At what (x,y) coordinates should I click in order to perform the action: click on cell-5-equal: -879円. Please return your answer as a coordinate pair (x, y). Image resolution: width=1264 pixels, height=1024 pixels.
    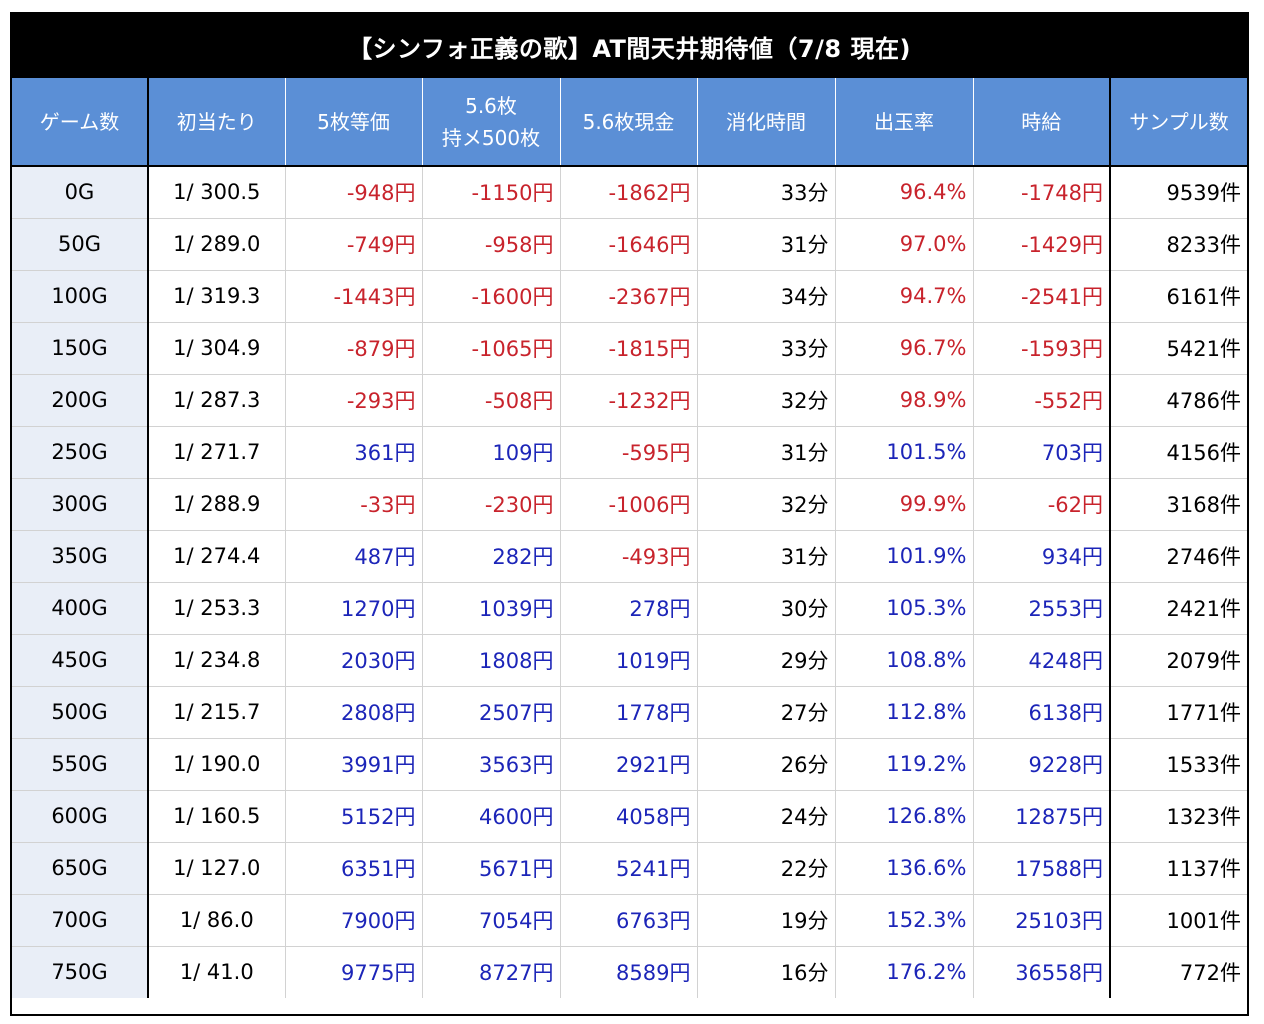
    Looking at the image, I should click on (353, 348).